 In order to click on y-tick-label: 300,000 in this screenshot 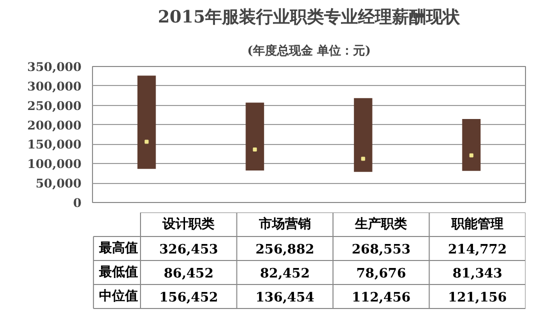, I will do `click(54, 86)`.